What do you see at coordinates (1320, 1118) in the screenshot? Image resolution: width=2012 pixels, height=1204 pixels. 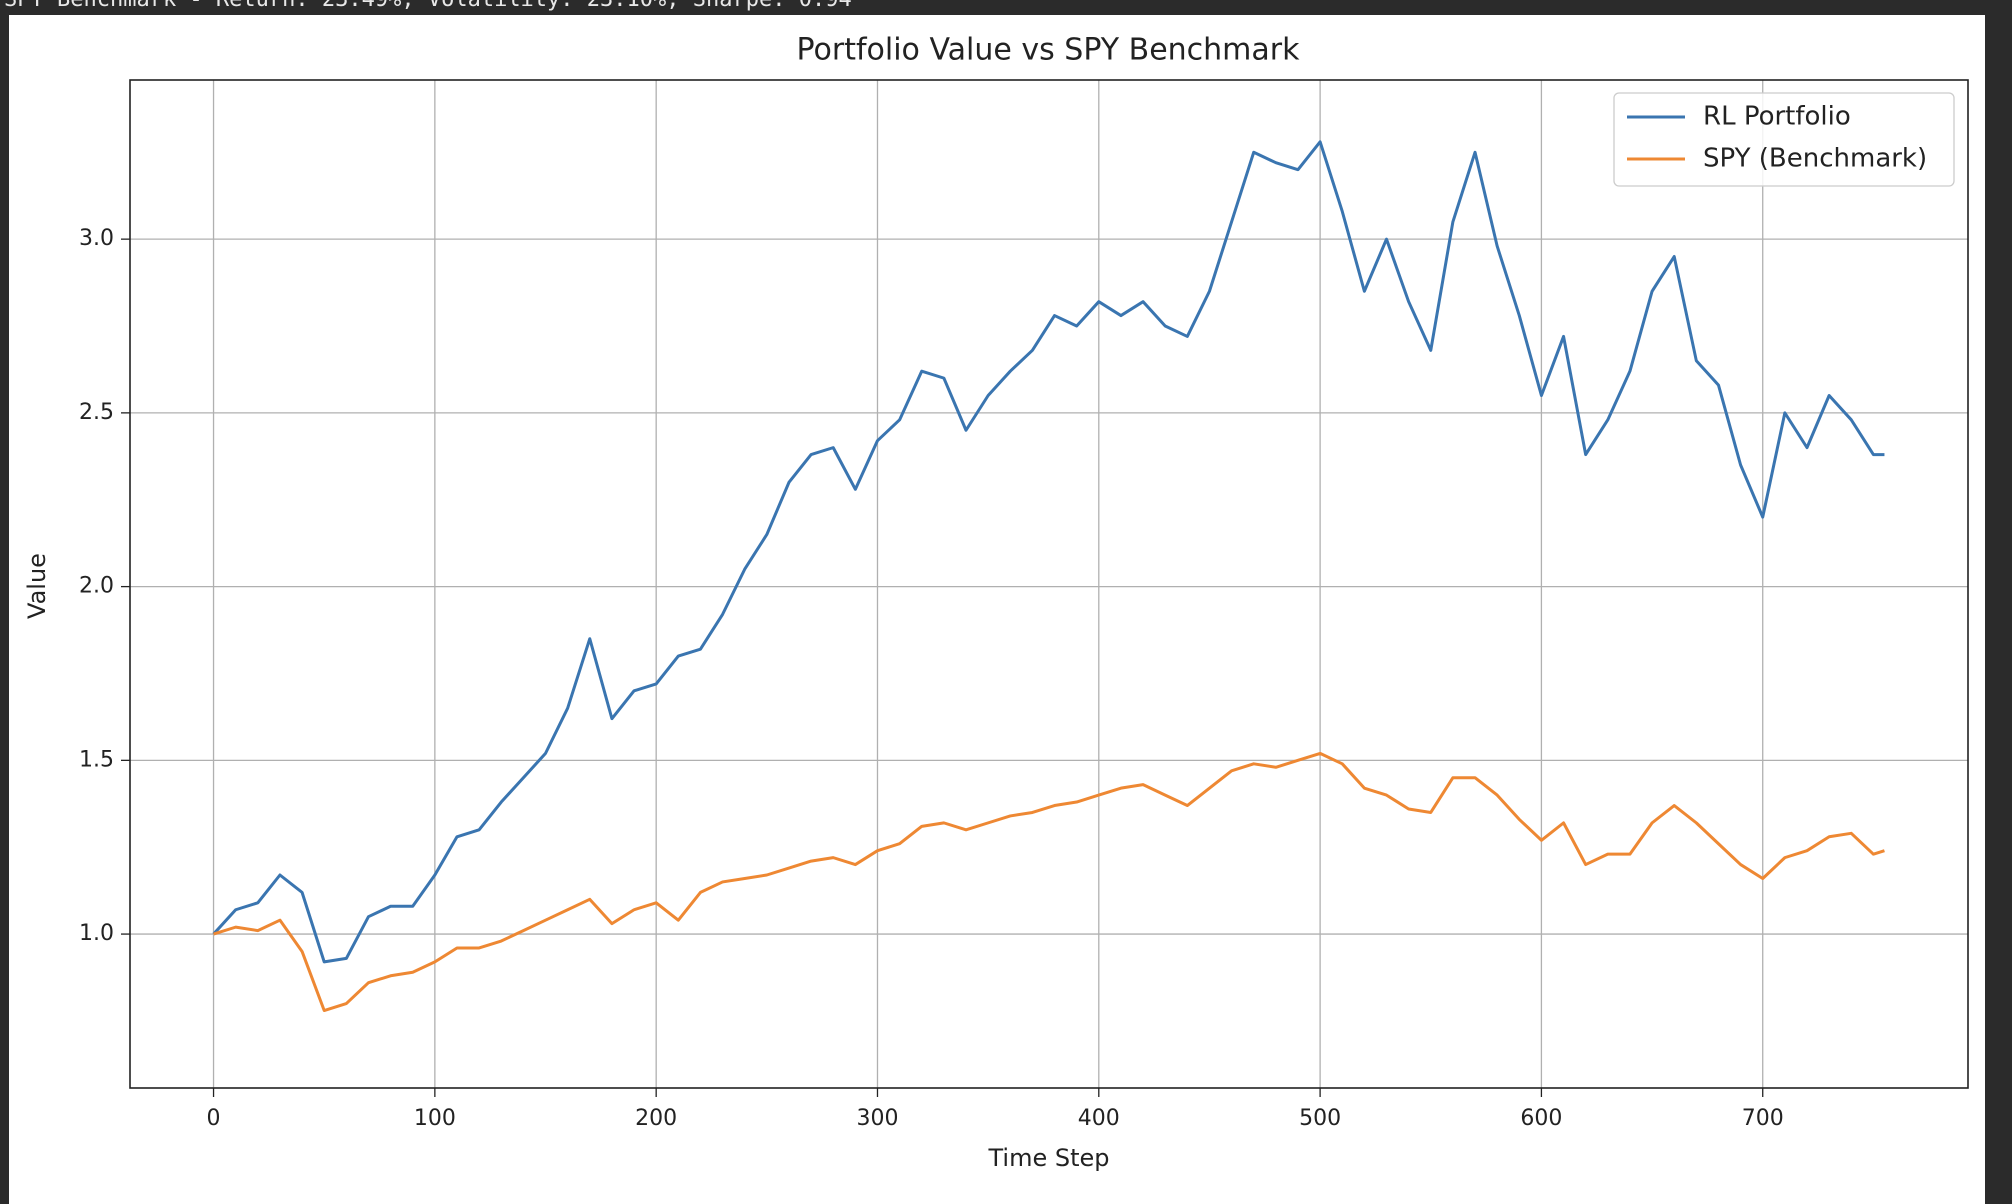 I see `x-tick-label: 500` at bounding box center [1320, 1118].